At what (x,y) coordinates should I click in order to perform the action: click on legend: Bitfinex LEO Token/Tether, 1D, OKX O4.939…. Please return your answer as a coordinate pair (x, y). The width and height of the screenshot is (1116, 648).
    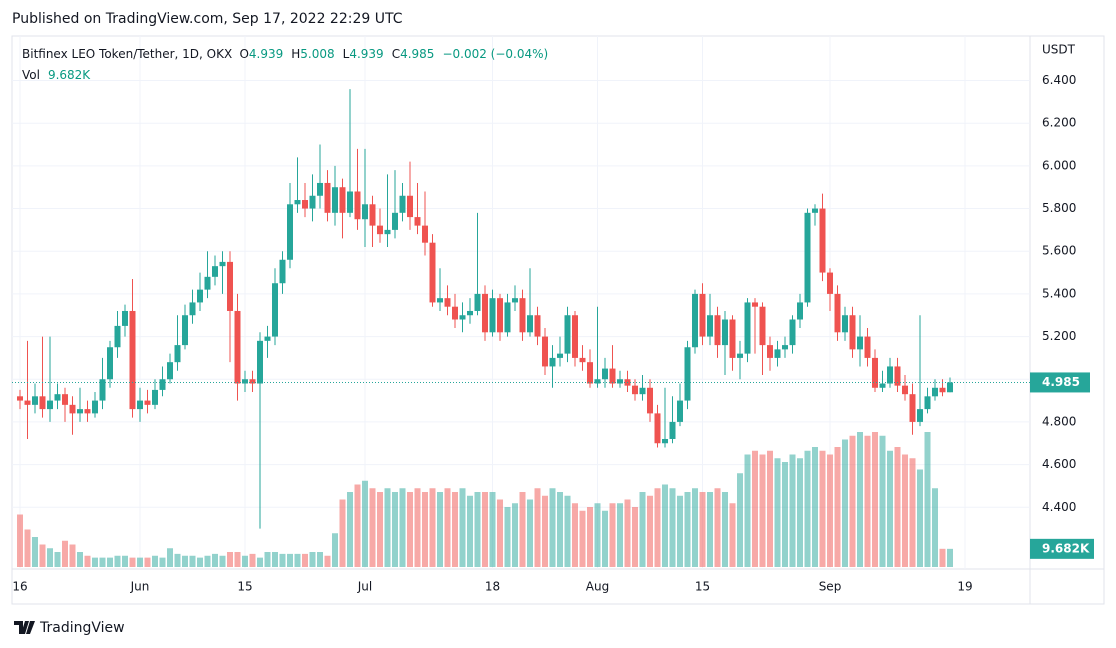
    Looking at the image, I should click on (285, 54).